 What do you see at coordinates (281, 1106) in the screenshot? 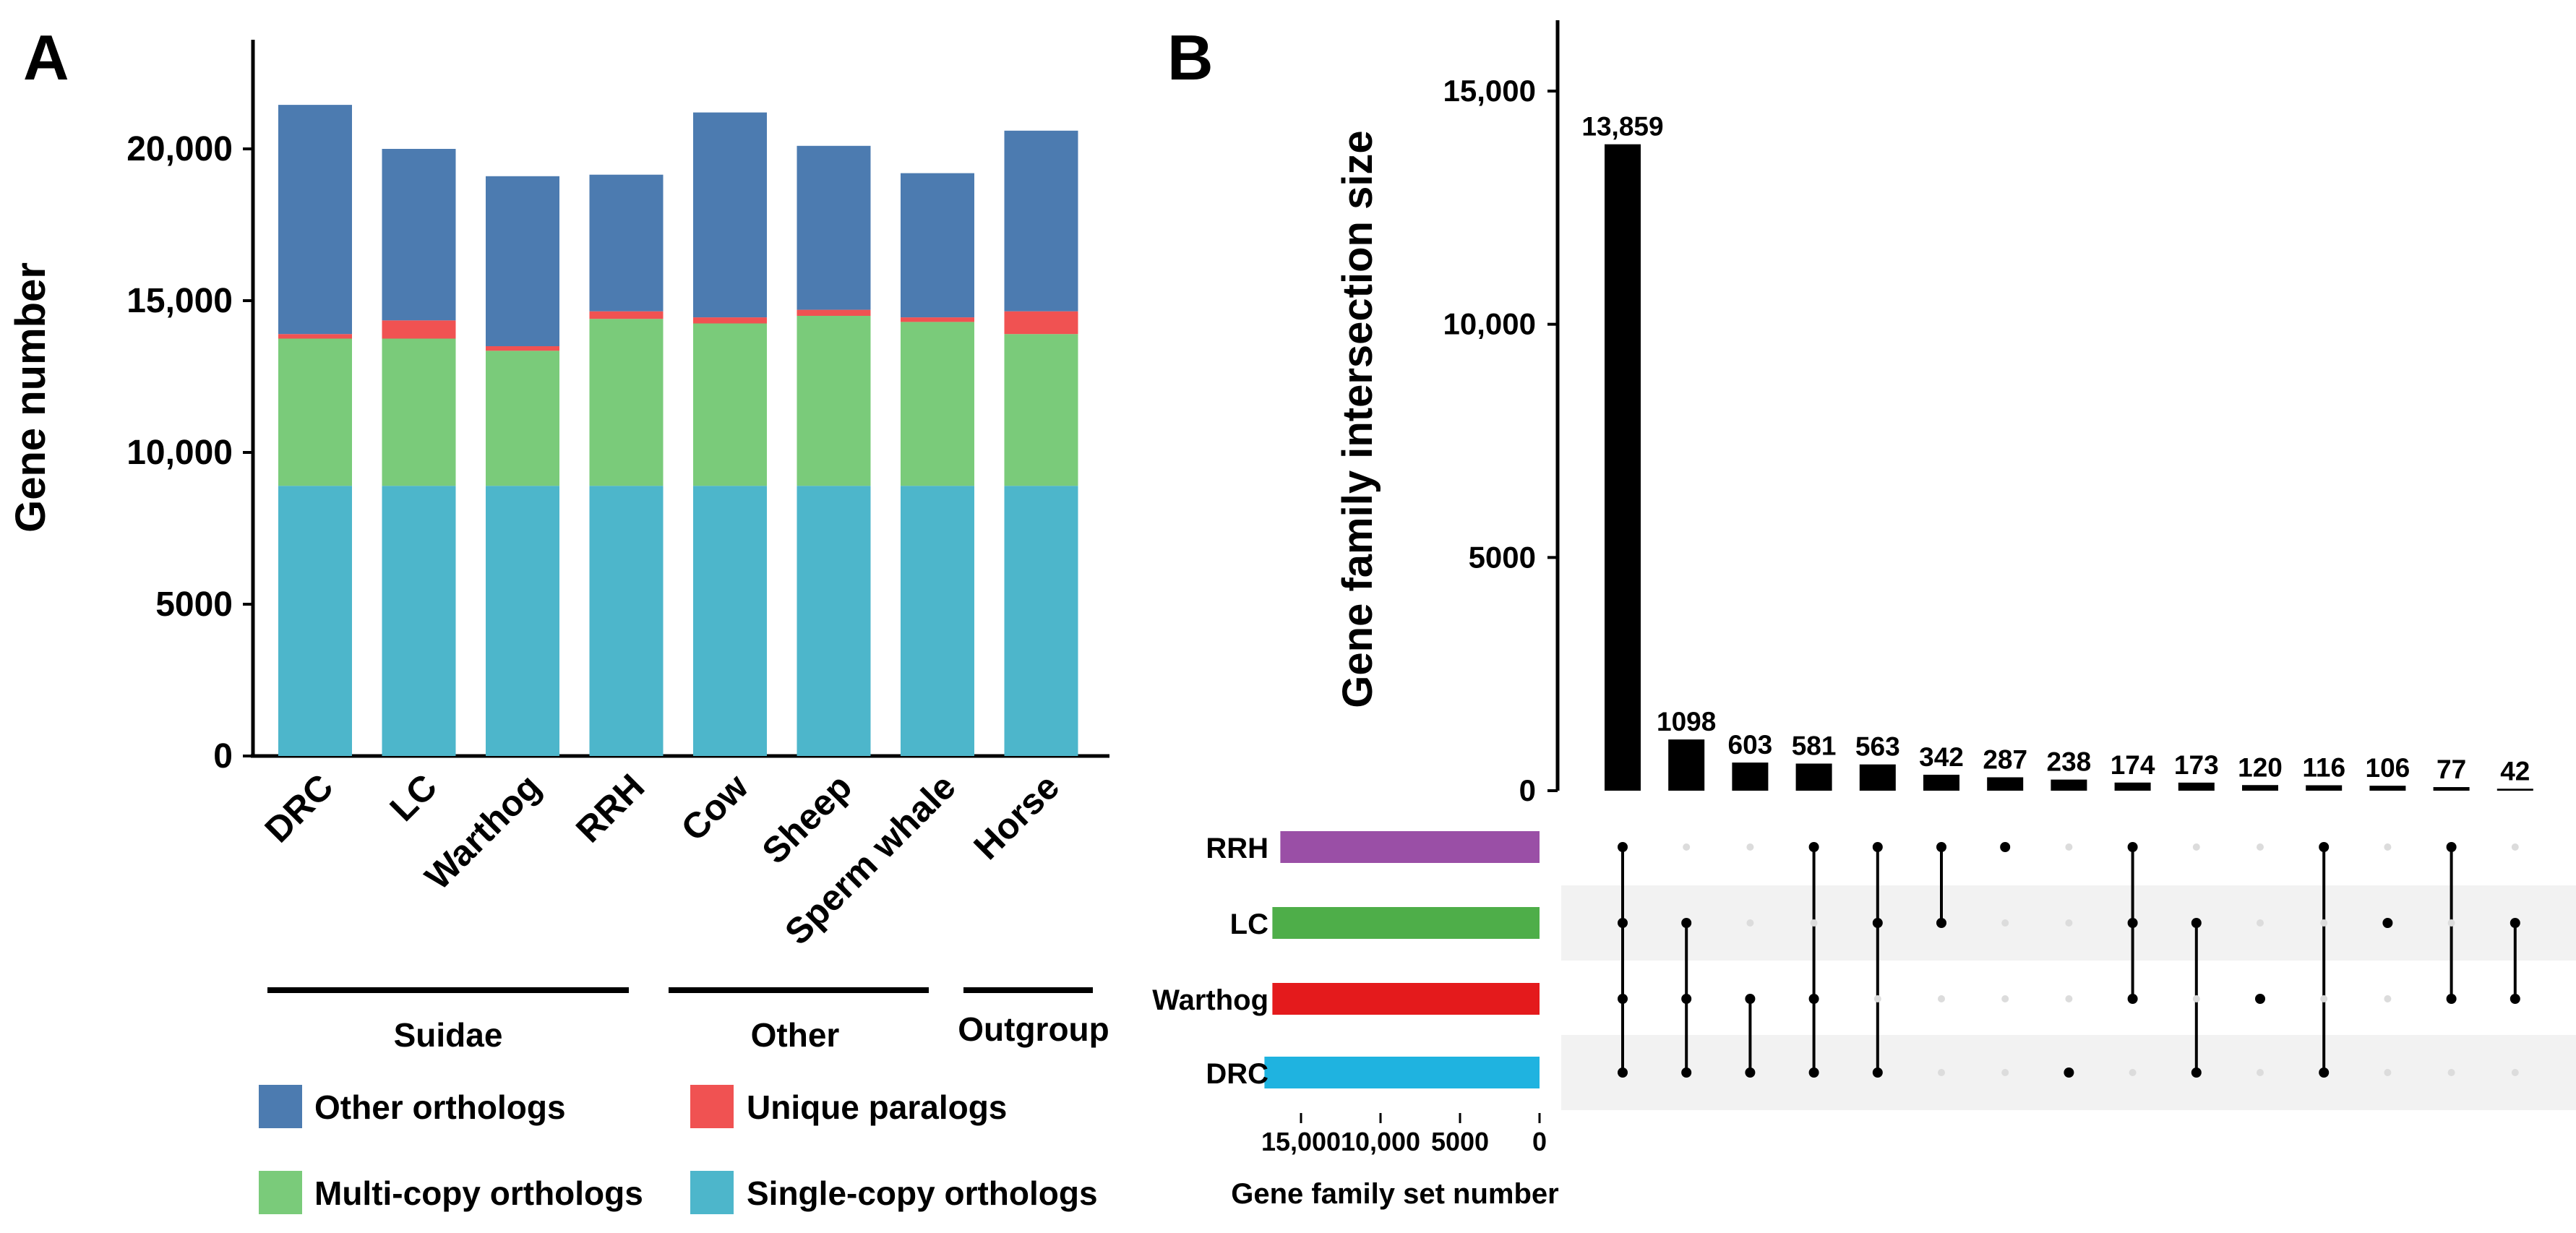
I see `legend-swatch-other-orthologs` at bounding box center [281, 1106].